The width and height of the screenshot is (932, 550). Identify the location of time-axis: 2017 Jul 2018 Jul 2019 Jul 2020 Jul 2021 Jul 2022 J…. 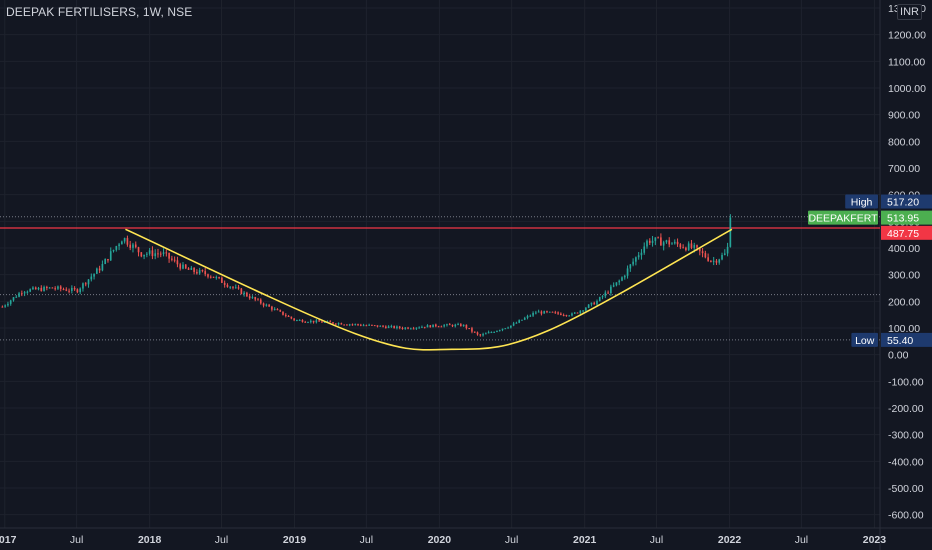
(443, 540).